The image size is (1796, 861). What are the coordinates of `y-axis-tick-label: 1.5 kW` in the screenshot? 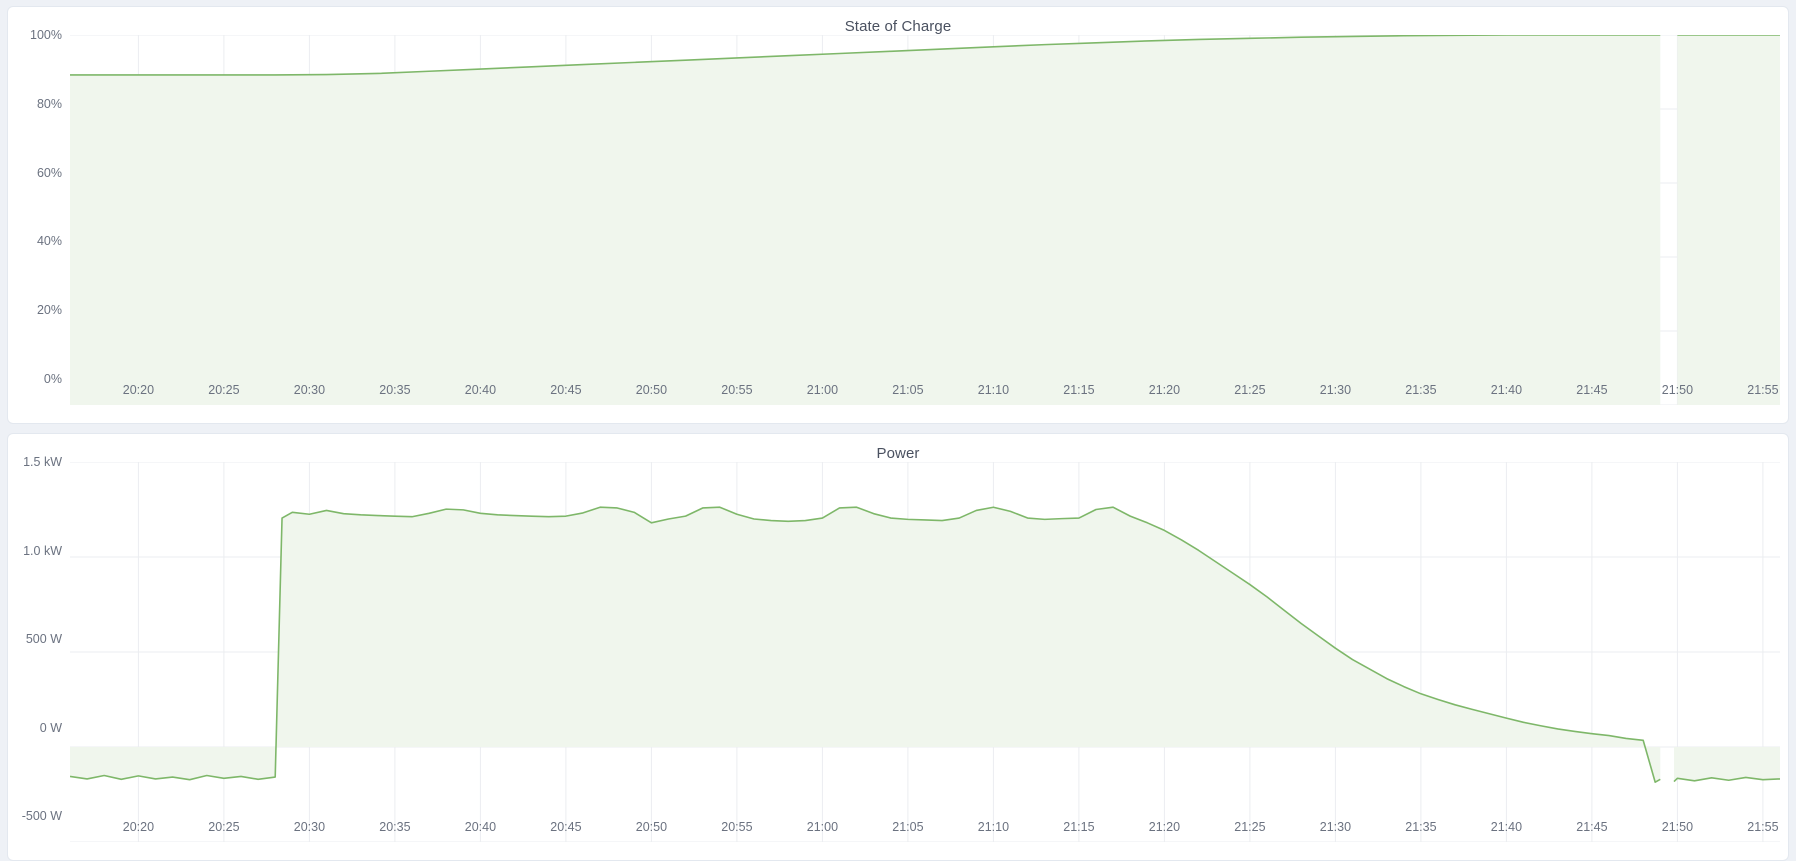 It's located at (42, 462).